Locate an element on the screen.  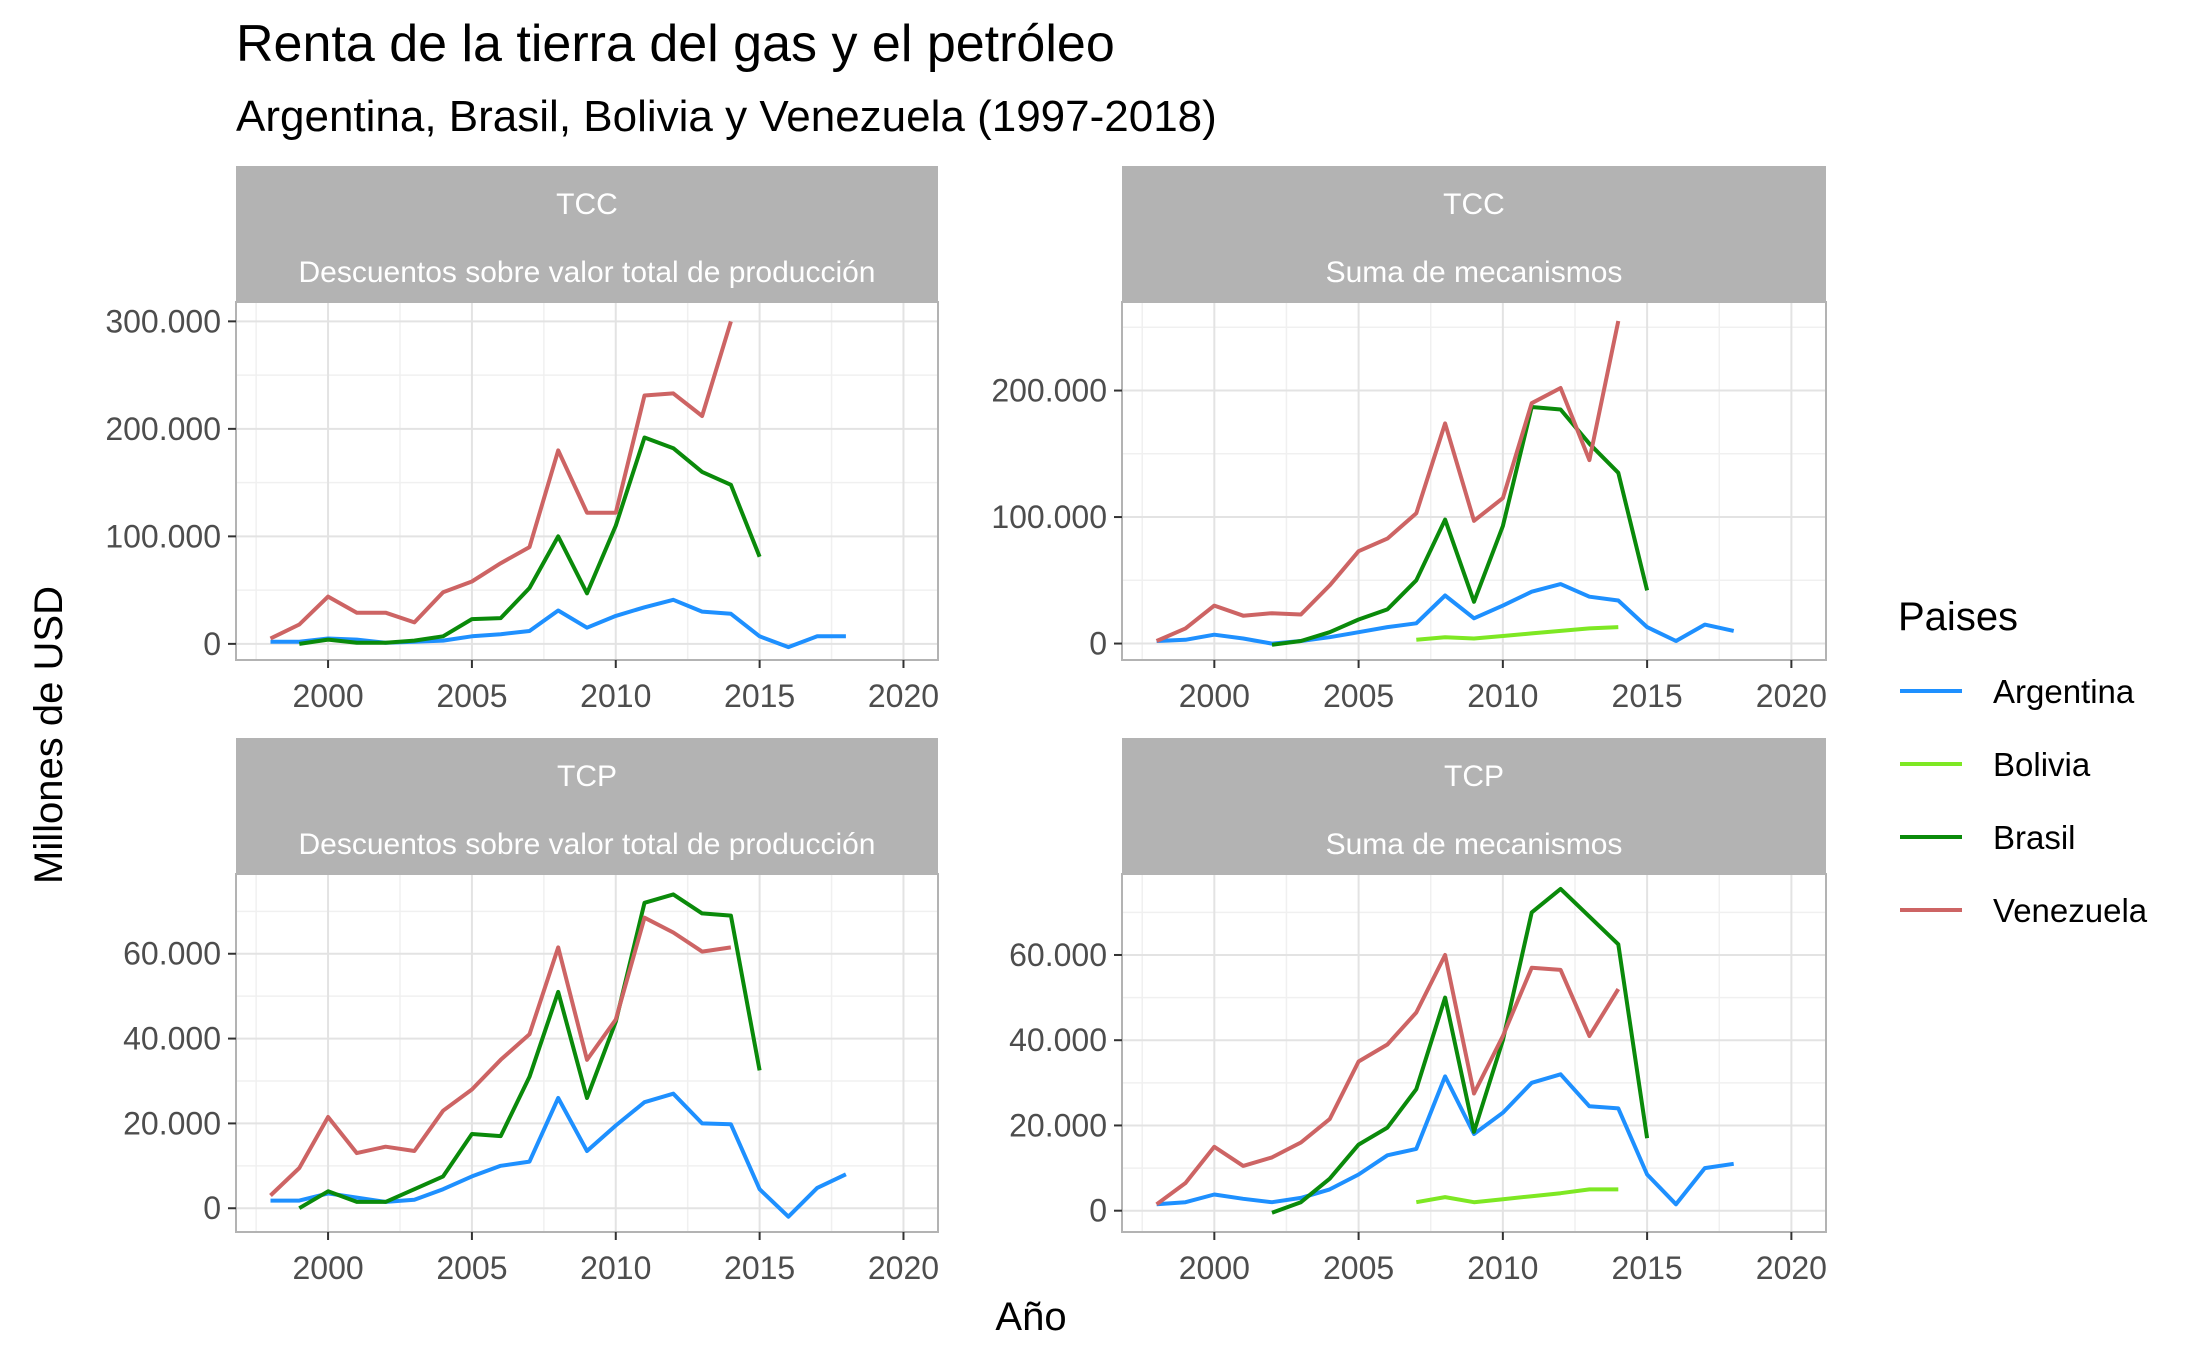
legend-item-venezuela: Venezuela is located at coordinates (2024, 910).